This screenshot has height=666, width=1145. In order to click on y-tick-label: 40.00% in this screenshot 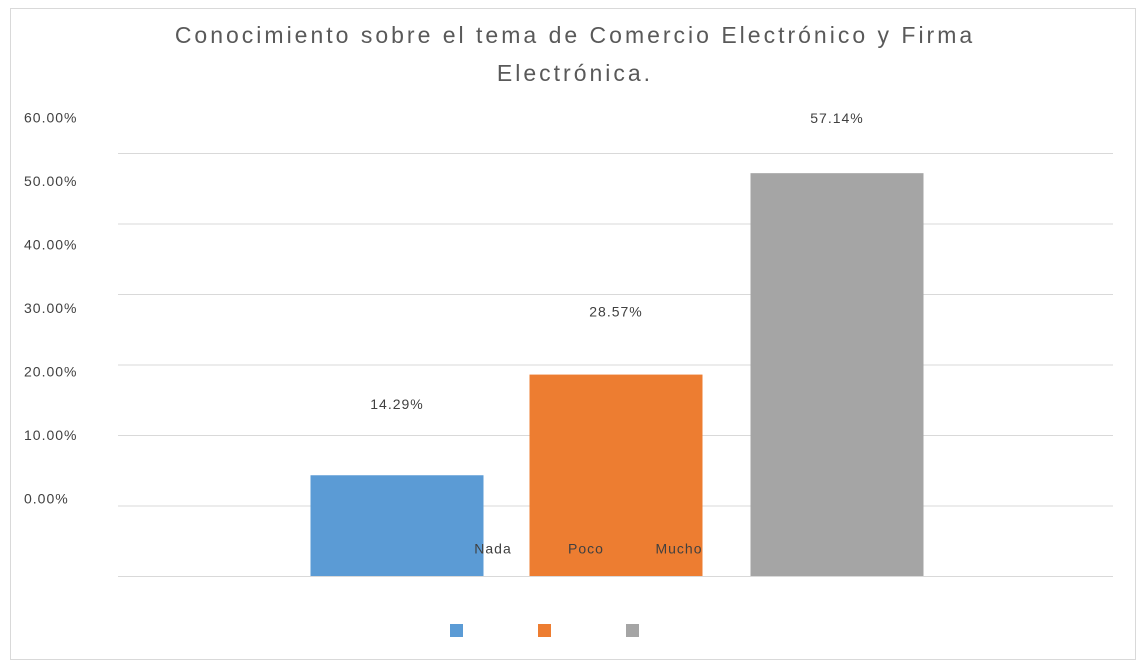, I will do `click(50, 245)`.